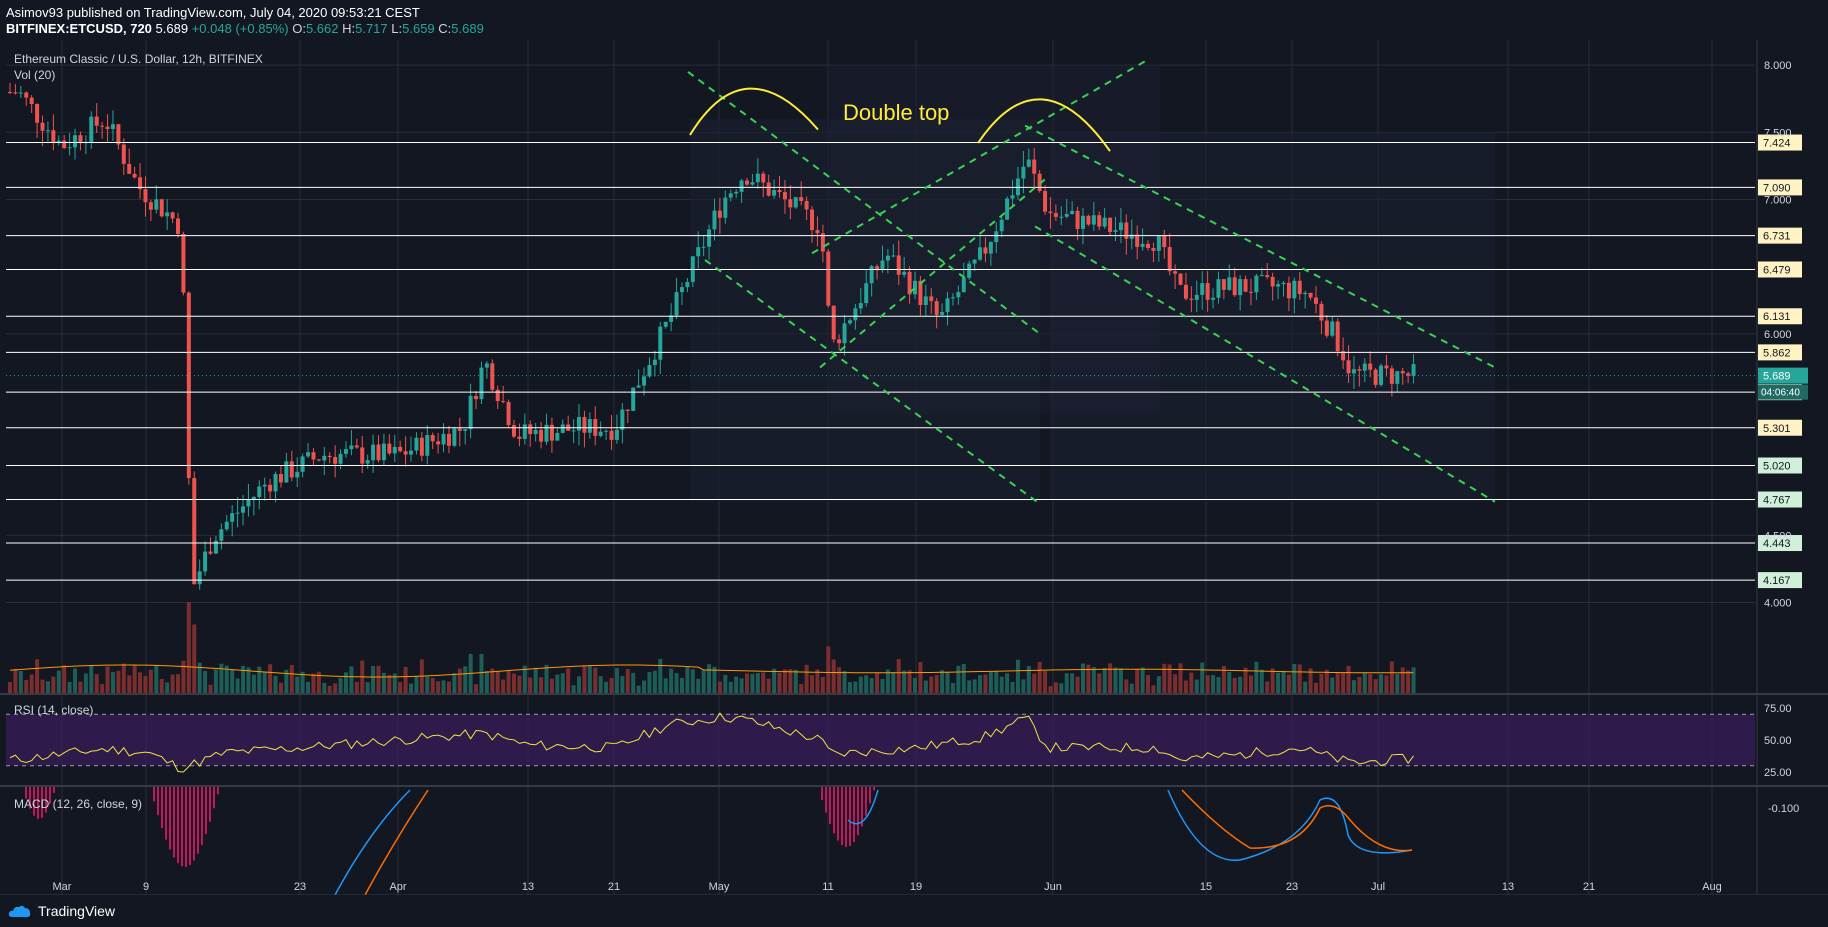  I want to click on tradingview-logo: TradingView, so click(61, 911).